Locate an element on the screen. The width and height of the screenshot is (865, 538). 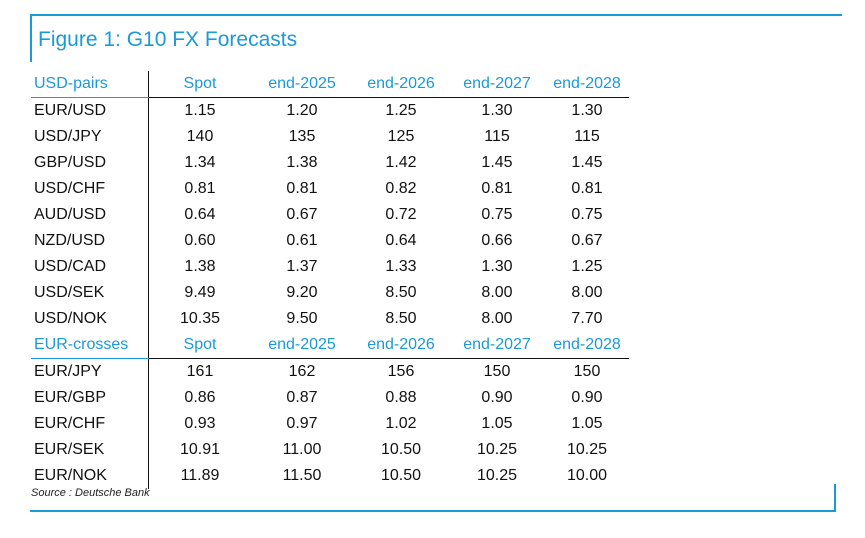
frame-right-rule is located at coordinates (835, 498).